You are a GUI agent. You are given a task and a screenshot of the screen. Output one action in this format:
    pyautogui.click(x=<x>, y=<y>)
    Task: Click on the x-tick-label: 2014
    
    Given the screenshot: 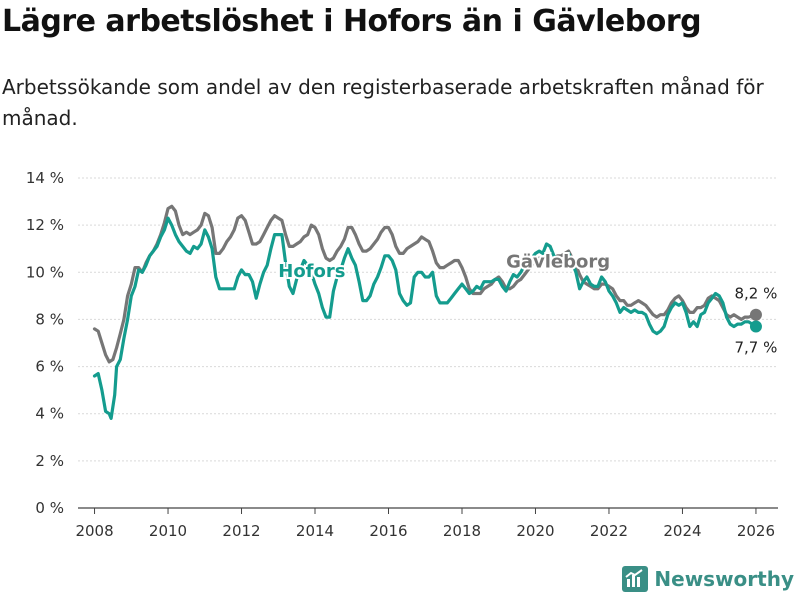 What is the action you would take?
    pyautogui.click(x=315, y=531)
    